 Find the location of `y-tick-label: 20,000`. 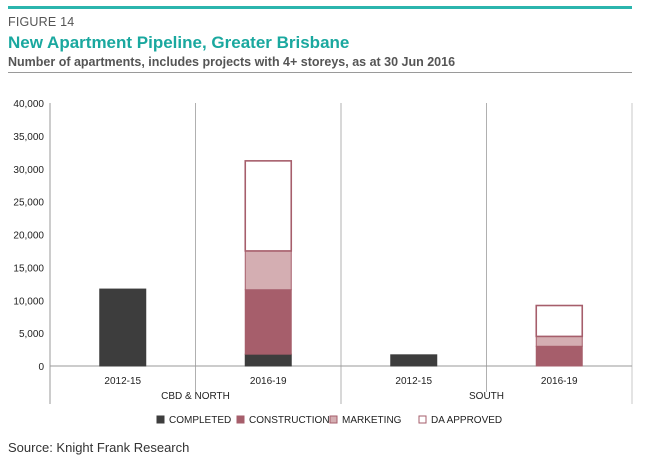

y-tick-label: 20,000 is located at coordinates (28, 236).